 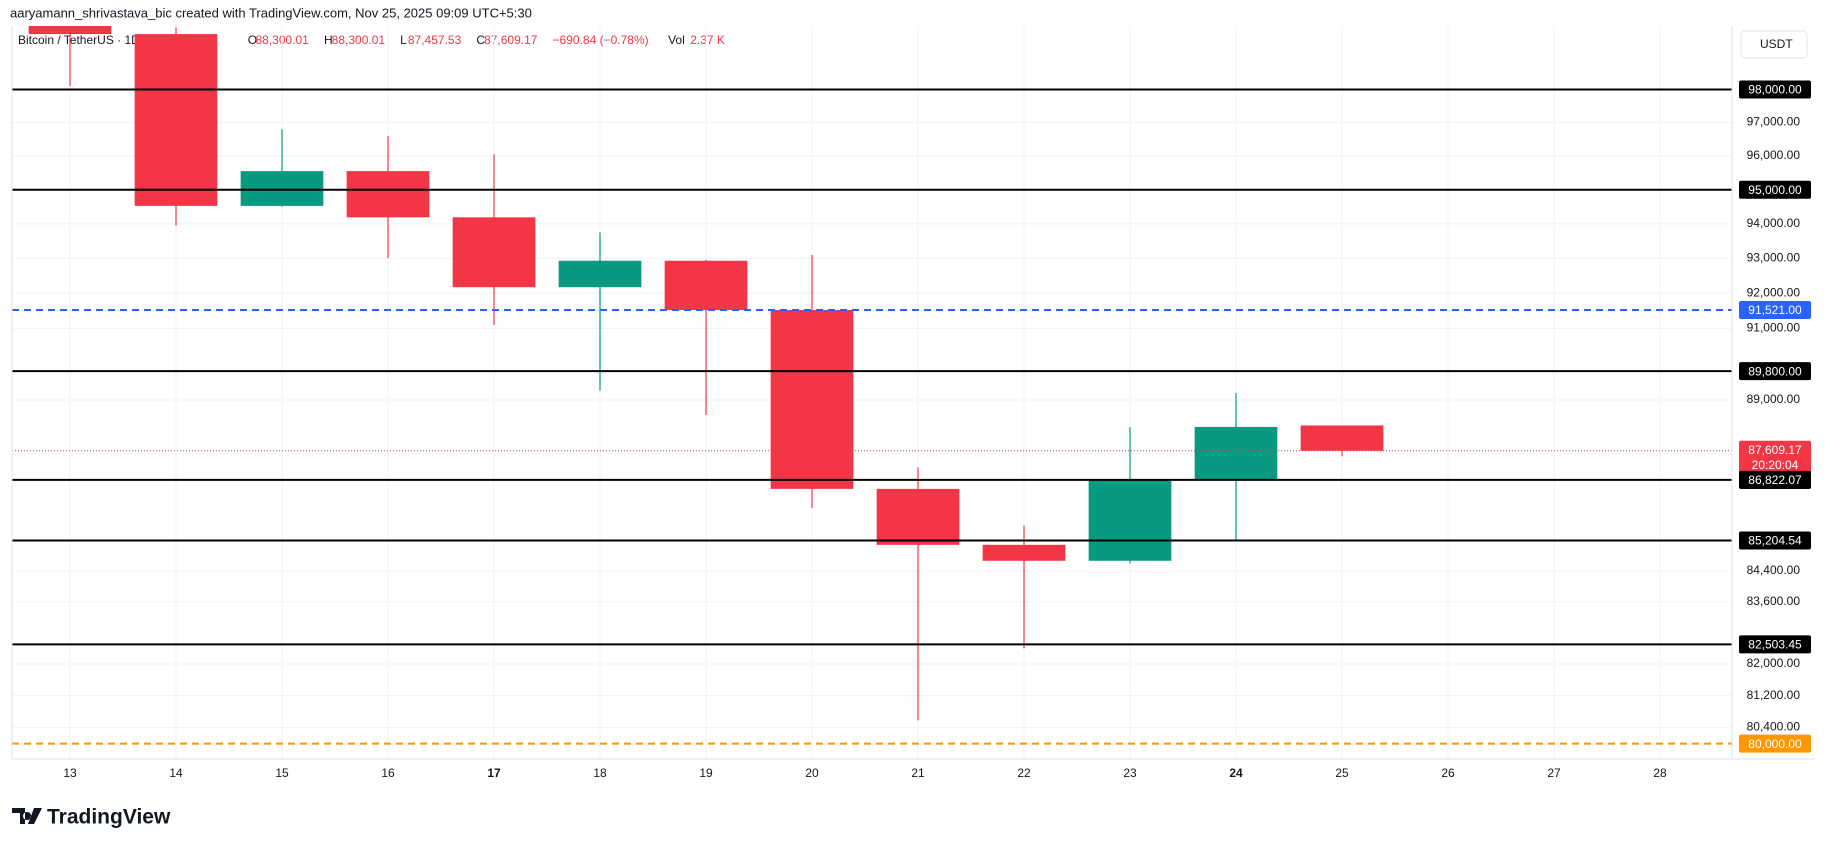 I want to click on y-tick-label: 89,000.00, so click(x=1774, y=399).